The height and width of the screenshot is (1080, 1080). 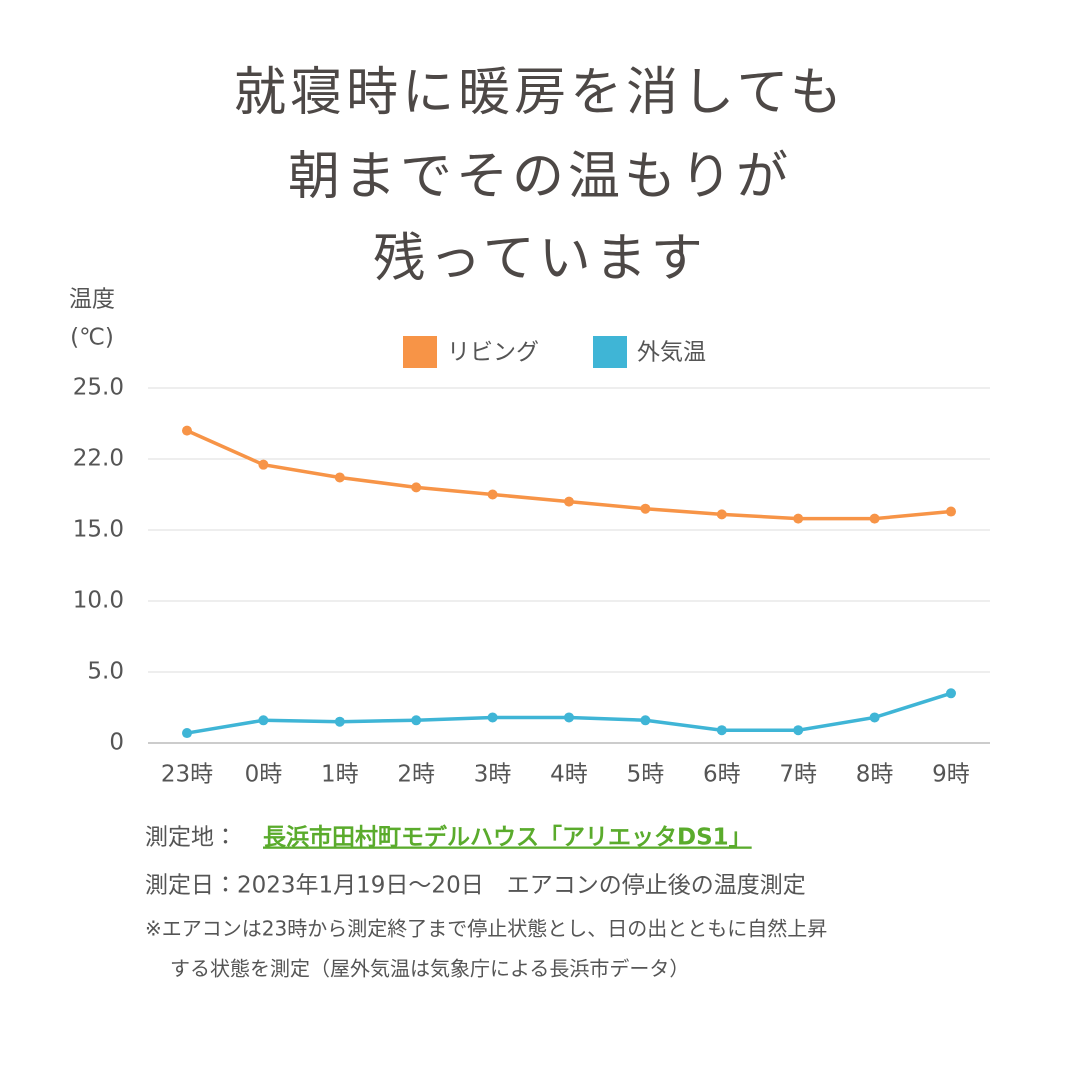 What do you see at coordinates (416, 775) in the screenshot?
I see `x-tick-label: 2時` at bounding box center [416, 775].